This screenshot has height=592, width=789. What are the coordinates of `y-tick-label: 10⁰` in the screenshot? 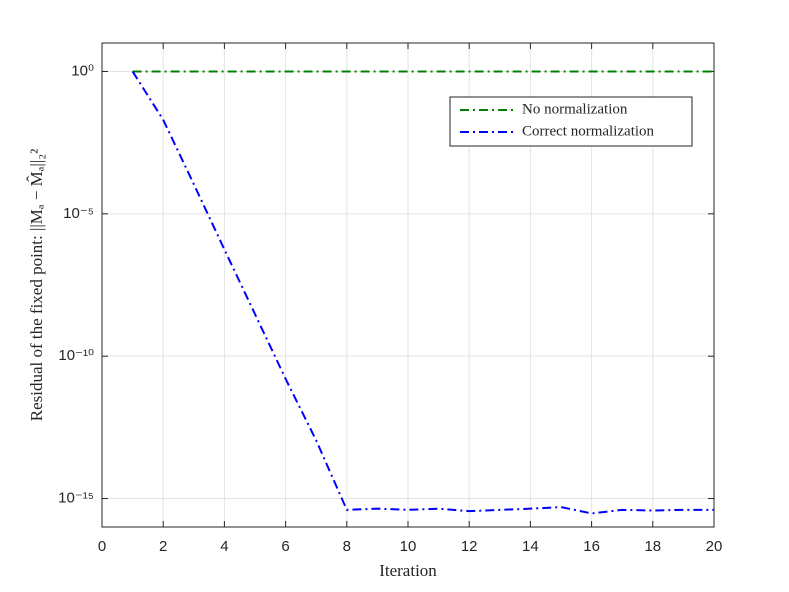 It's located at (82, 70).